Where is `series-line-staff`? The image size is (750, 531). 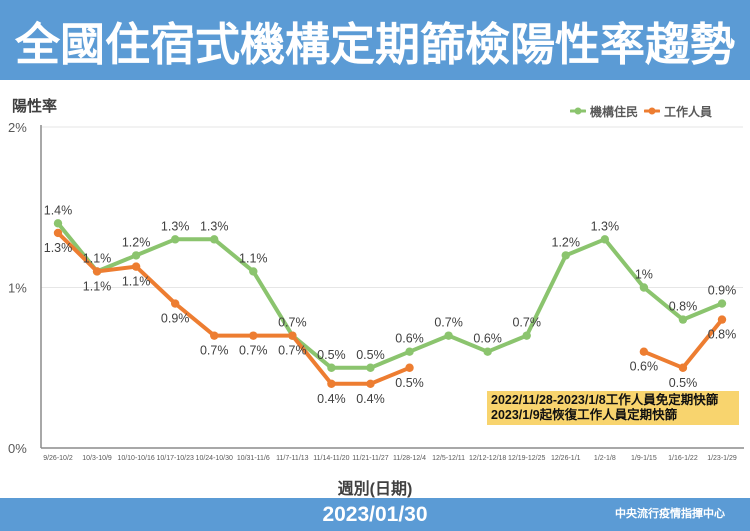 series-line-staff is located at coordinates (234, 308).